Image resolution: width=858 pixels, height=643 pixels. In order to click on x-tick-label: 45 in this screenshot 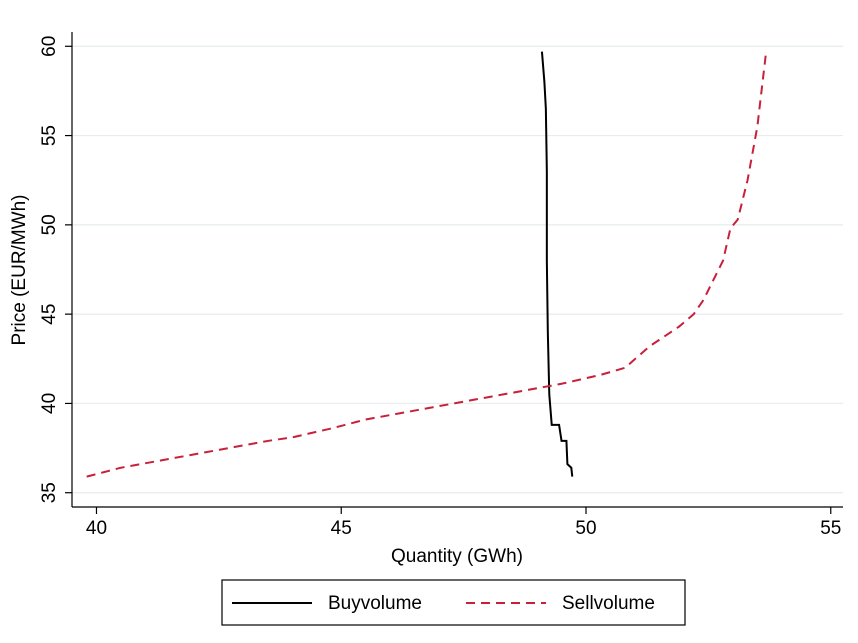, I will do `click(341, 528)`.